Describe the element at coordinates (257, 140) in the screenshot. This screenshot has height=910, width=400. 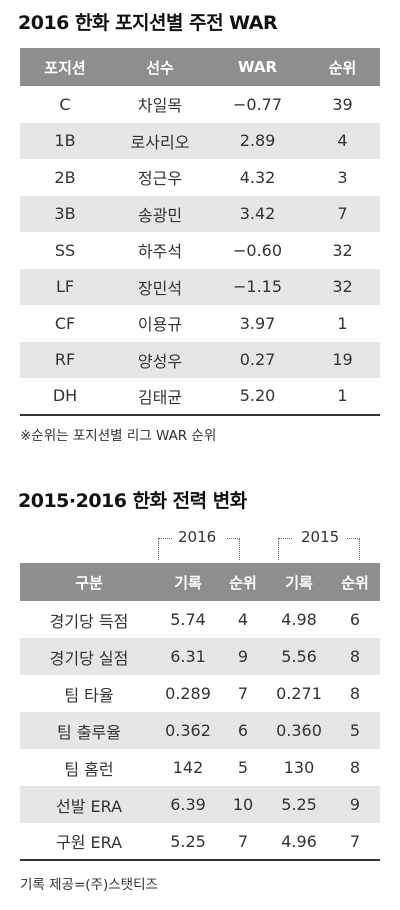
I see `cell-war: 2.89` at that location.